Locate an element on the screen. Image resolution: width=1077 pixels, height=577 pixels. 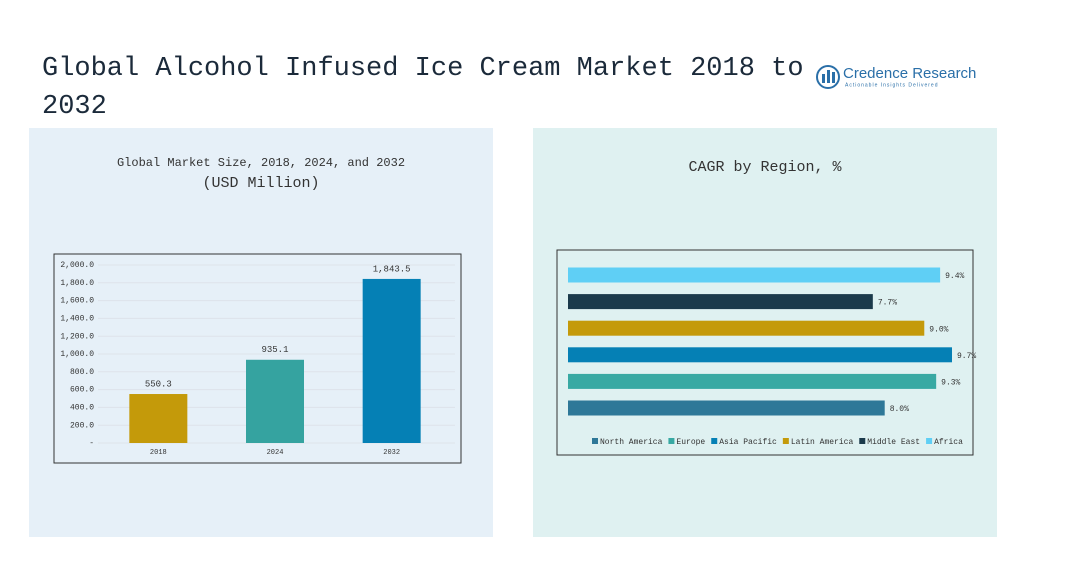
legend-label: Middle East is located at coordinates (893, 442).